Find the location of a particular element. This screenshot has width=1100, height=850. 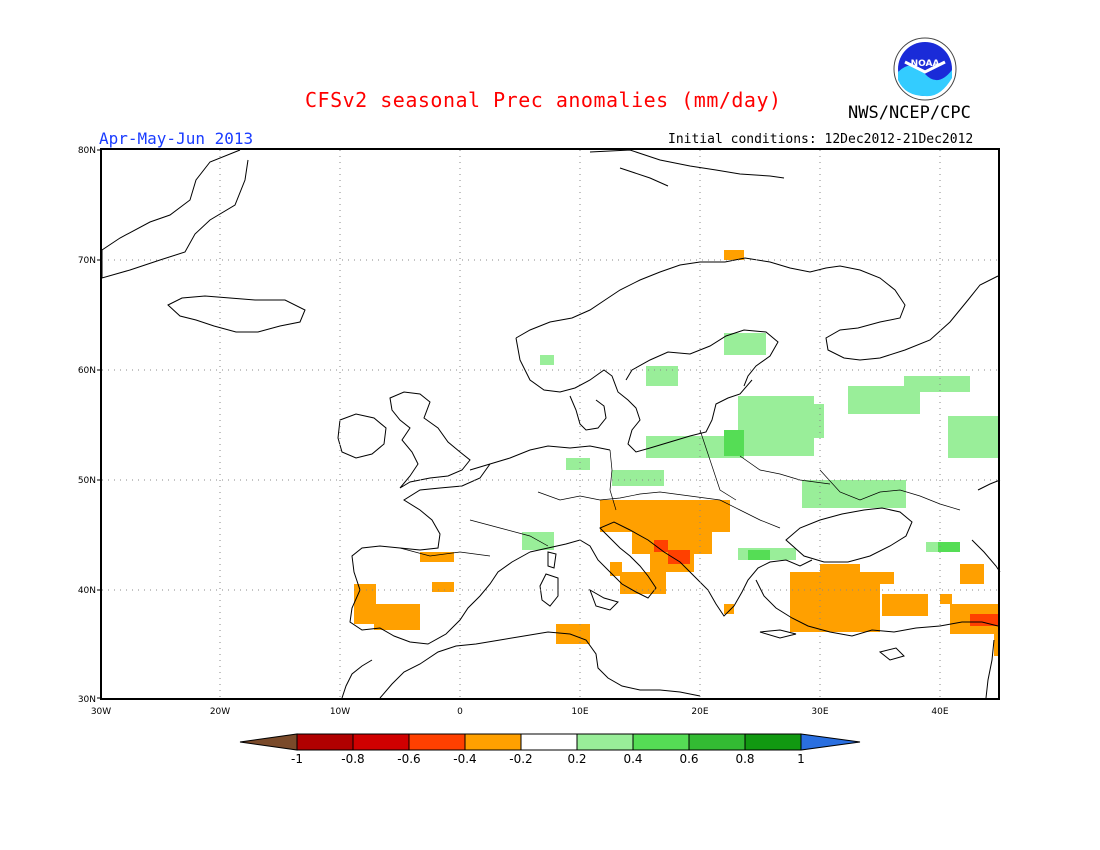

lat-label: 80N is located at coordinates (87, 151).